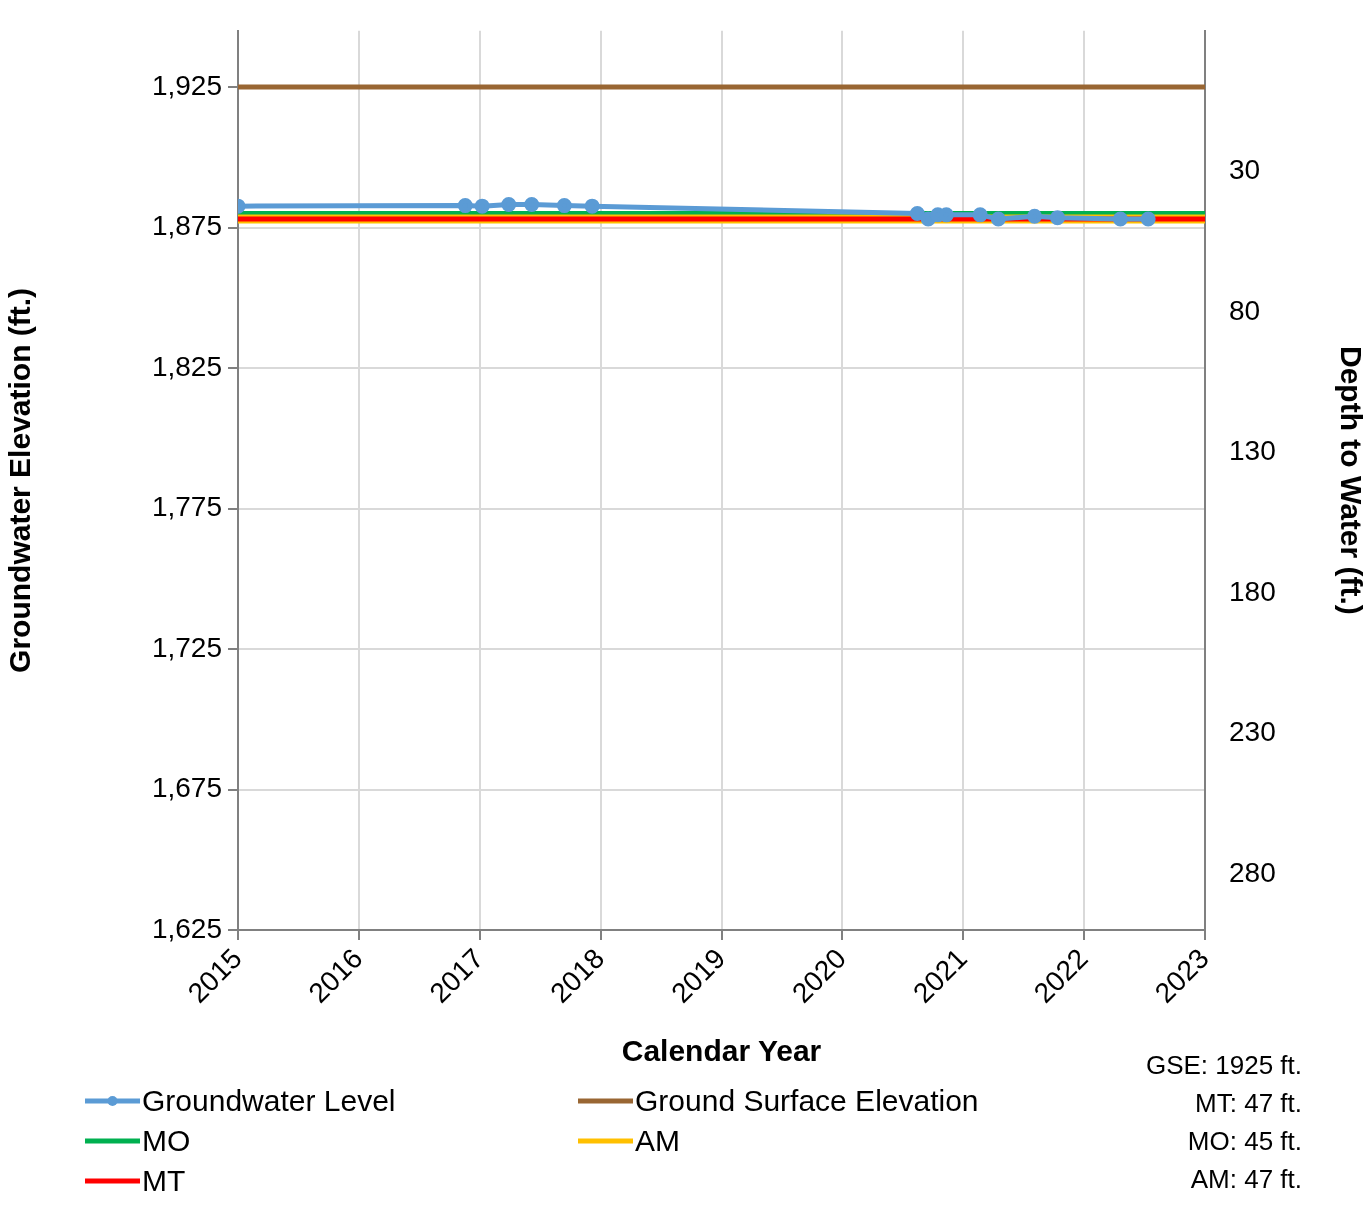 The image size is (1371, 1214). Describe the element at coordinates (1223, 1065) in the screenshot. I see `text: GSE: 1925 ft.` at that location.